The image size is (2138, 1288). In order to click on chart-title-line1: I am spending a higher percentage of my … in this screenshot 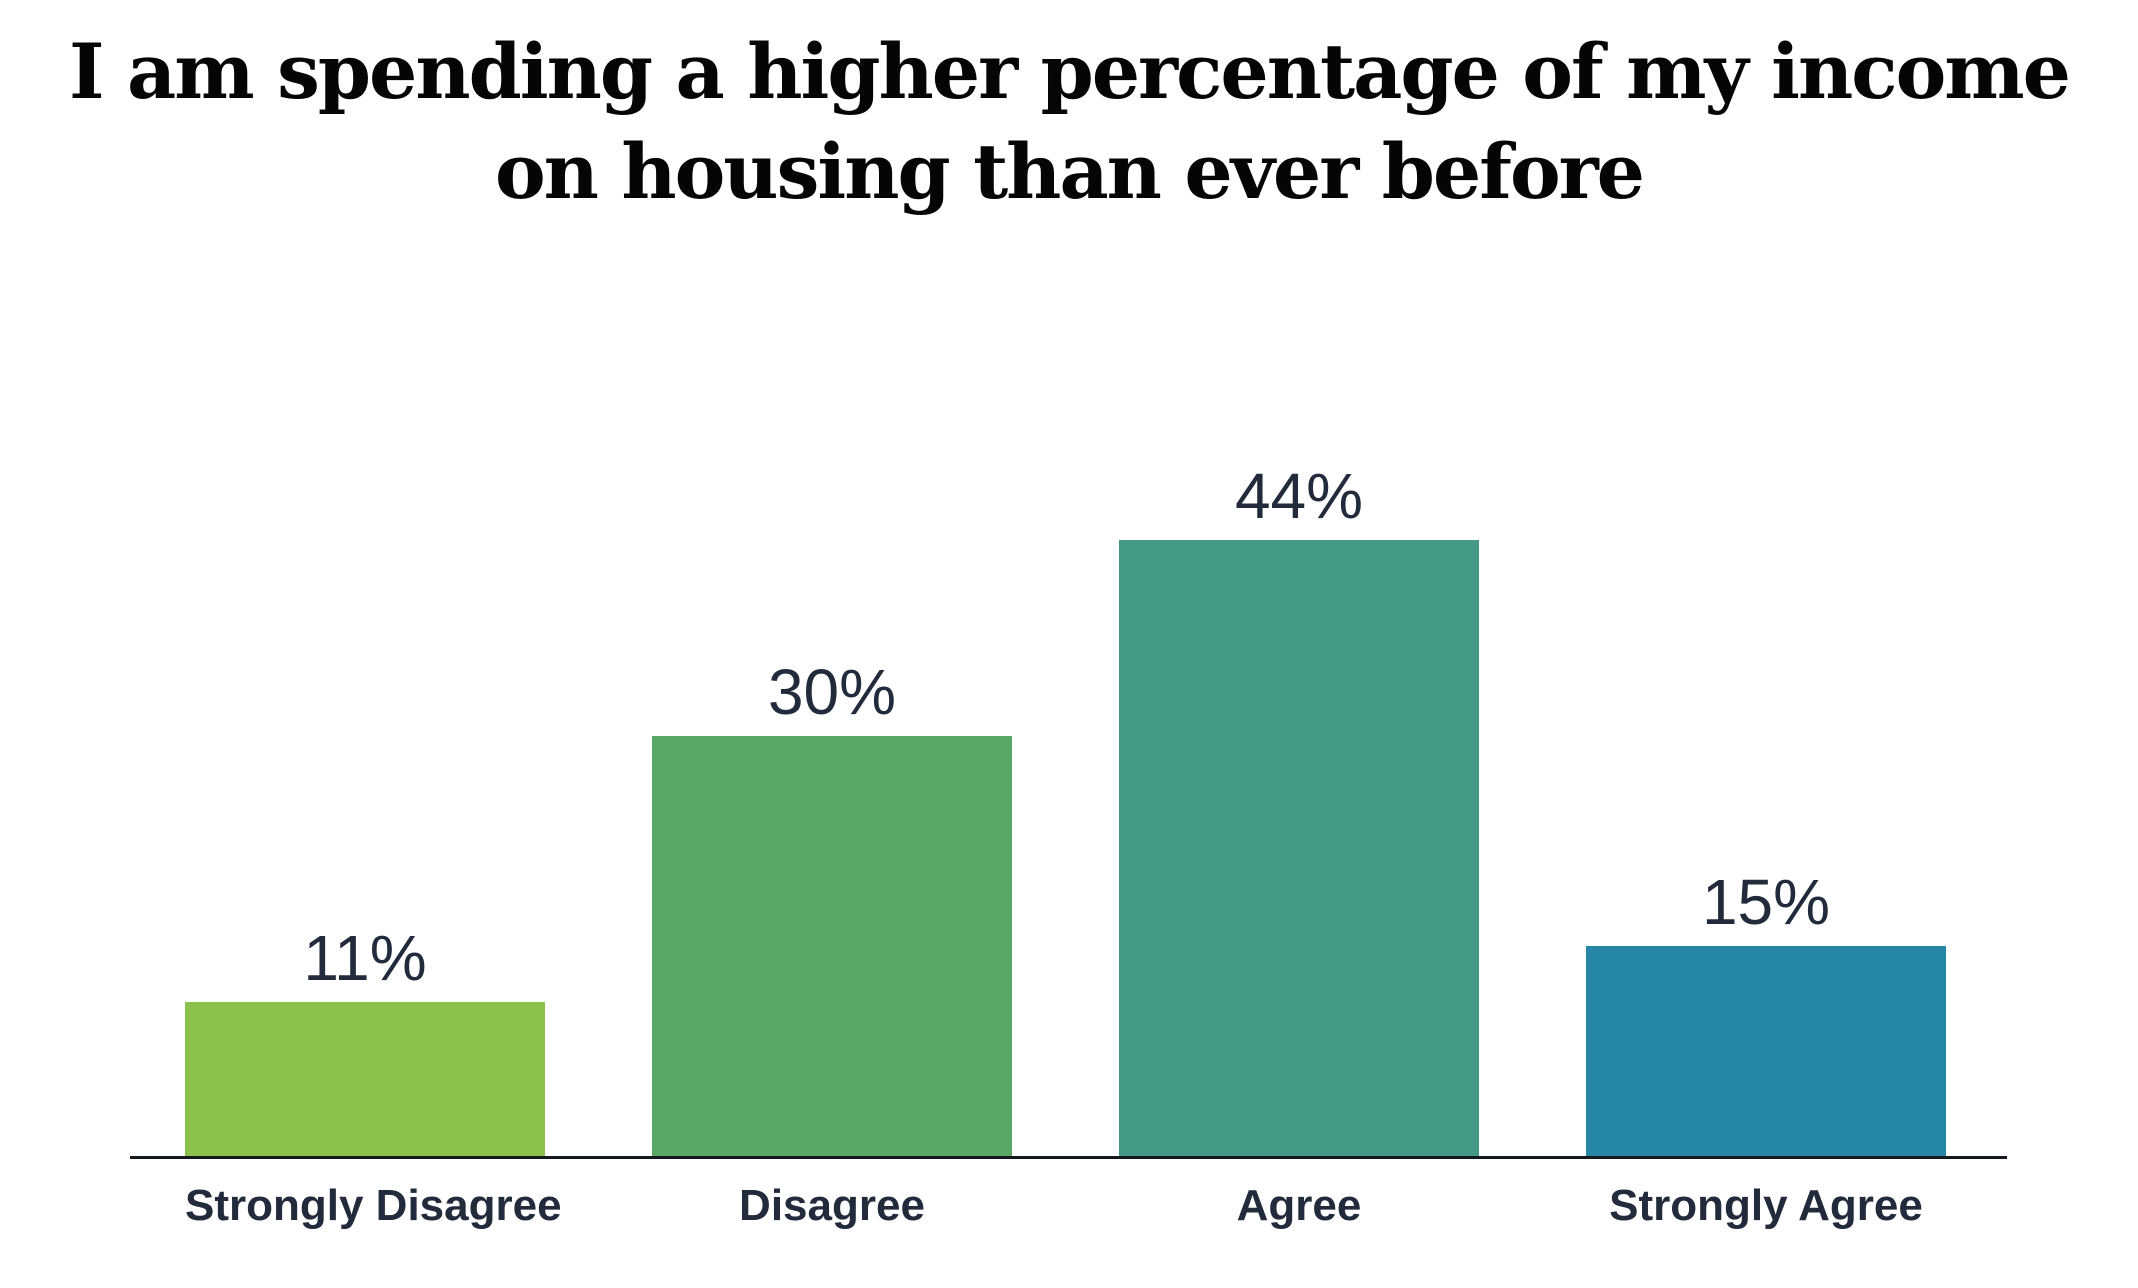, I will do `click(1069, 71)`.